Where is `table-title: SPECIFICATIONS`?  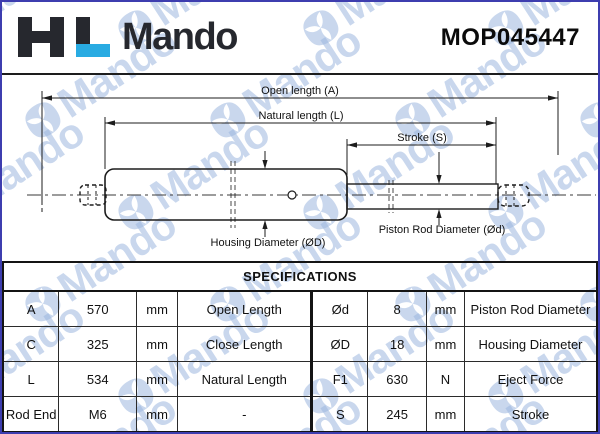 table-title: SPECIFICATIONS is located at coordinates (300, 276).